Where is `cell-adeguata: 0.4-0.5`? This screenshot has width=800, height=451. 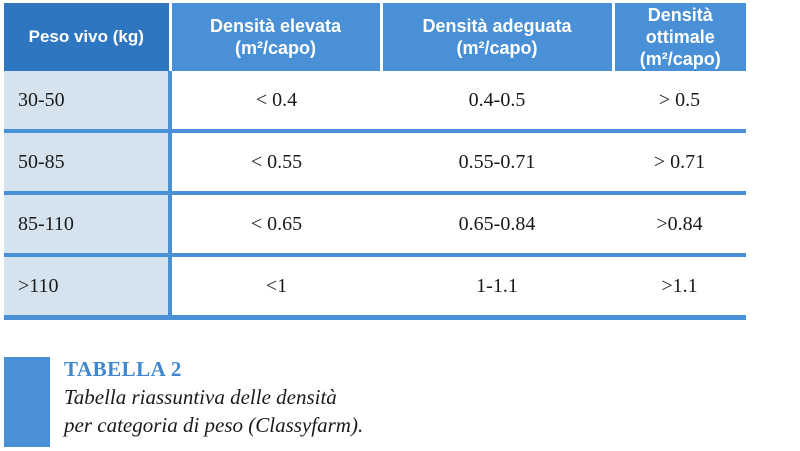 cell-adeguata: 0.4-0.5 is located at coordinates (497, 102).